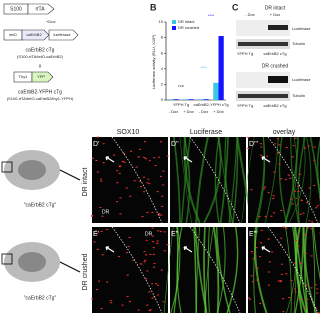 The image size is (320, 320). Describe the element at coordinates (96, 144) in the screenshot. I see `panel-label: D'` at that location.